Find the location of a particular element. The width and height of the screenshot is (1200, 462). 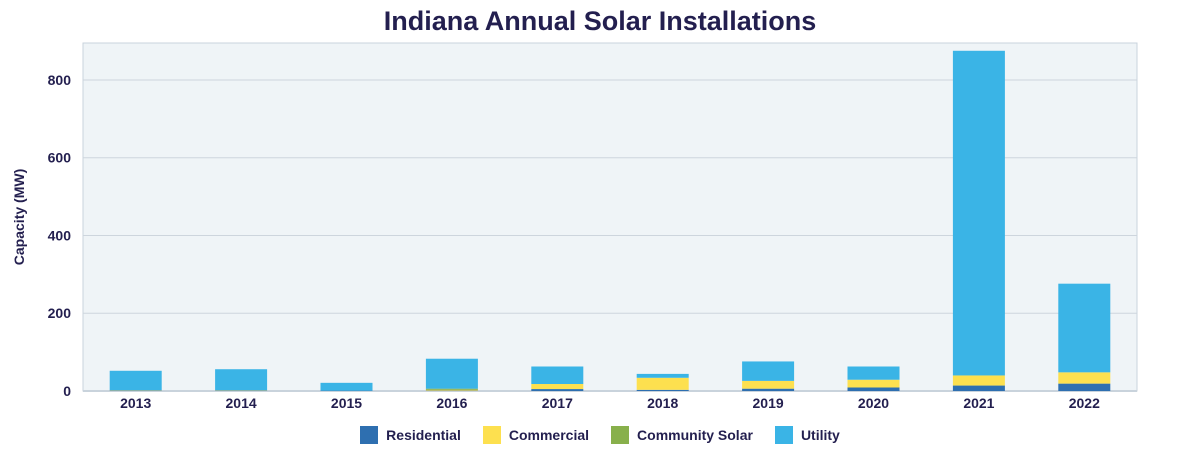

y-axis-label: Capacity (MW) is located at coordinates (19, 217).